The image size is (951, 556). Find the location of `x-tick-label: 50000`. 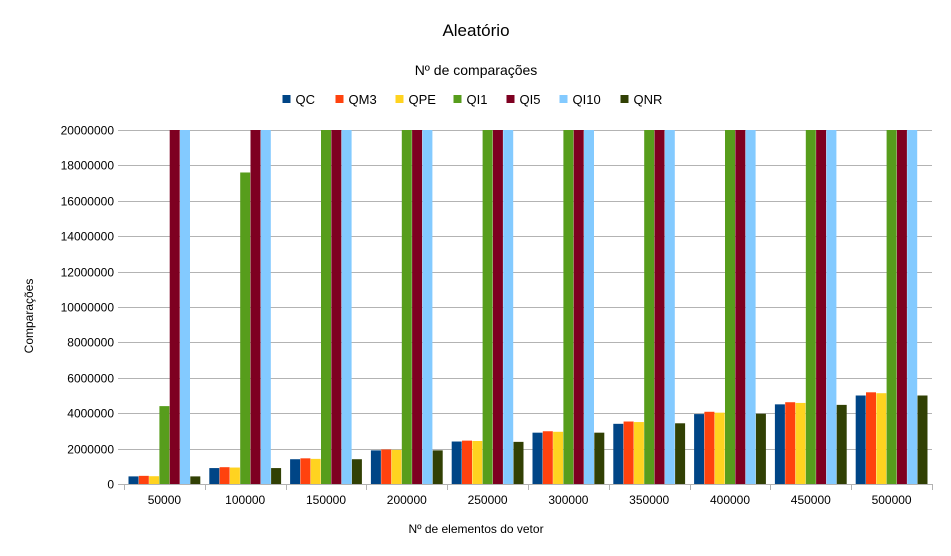

x-tick-label: 50000 is located at coordinates (165, 500).